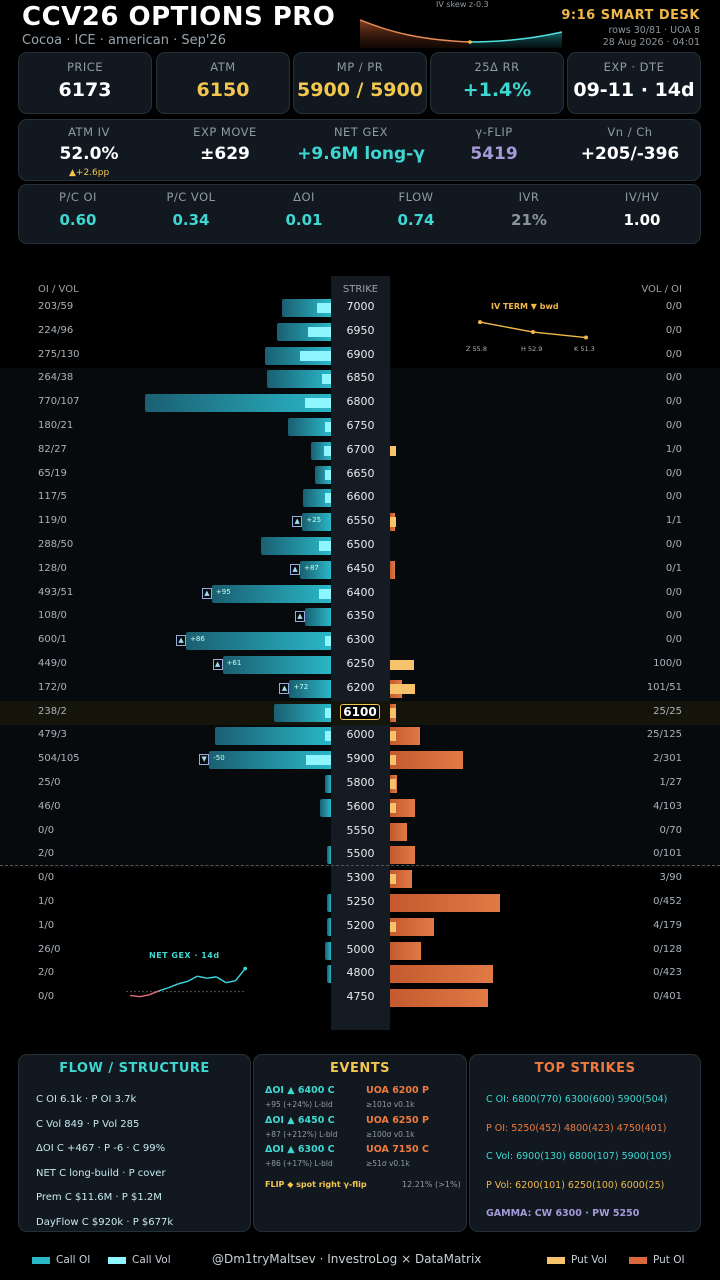 This screenshot has height=1280, width=720. Describe the element at coordinates (360, 808) in the screenshot. I see `ladder-row: 46/0 4/103 5600` at that location.